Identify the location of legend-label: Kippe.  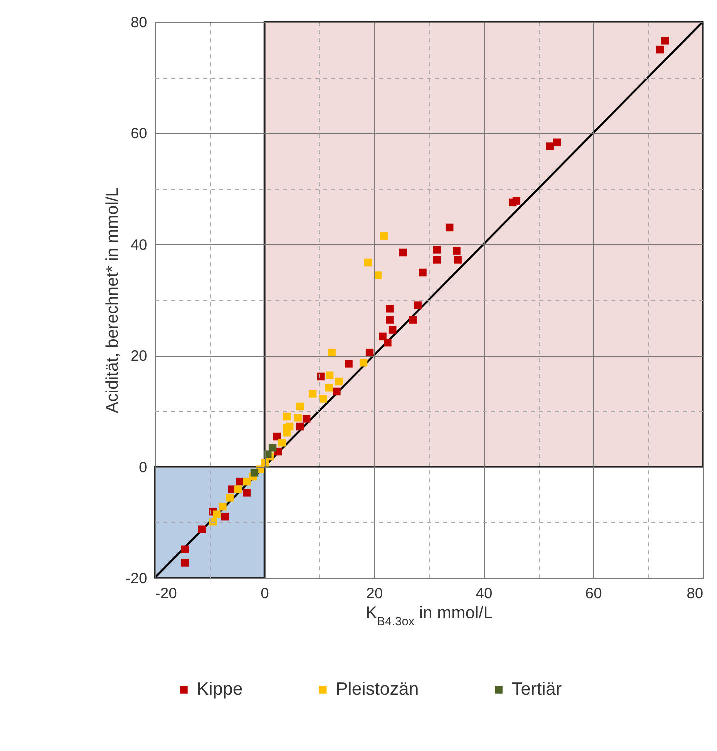
(220, 689).